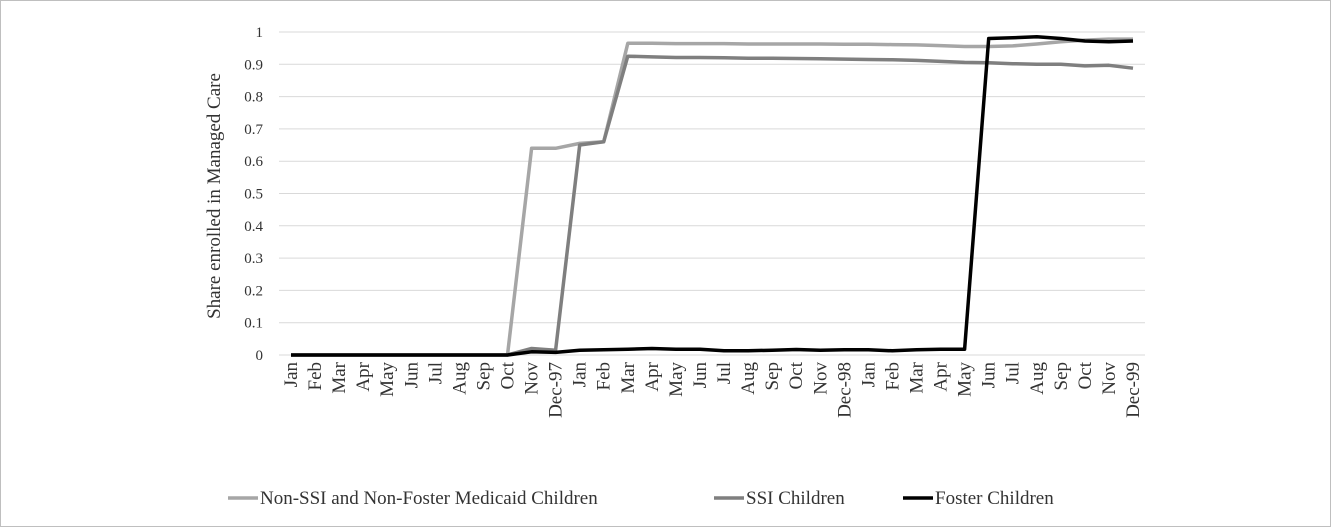 The width and height of the screenshot is (1331, 527). I want to click on x-tick-label: Dec-99, so click(1133, 390).